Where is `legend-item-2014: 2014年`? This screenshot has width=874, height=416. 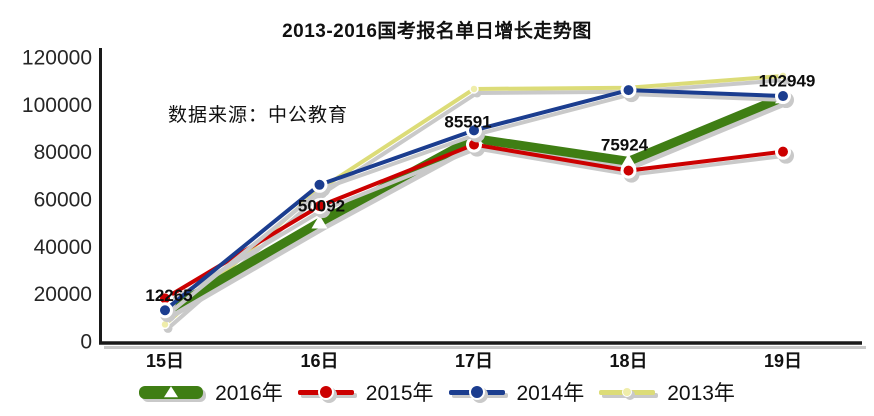 legend-item-2014: 2014年 is located at coordinates (516, 392).